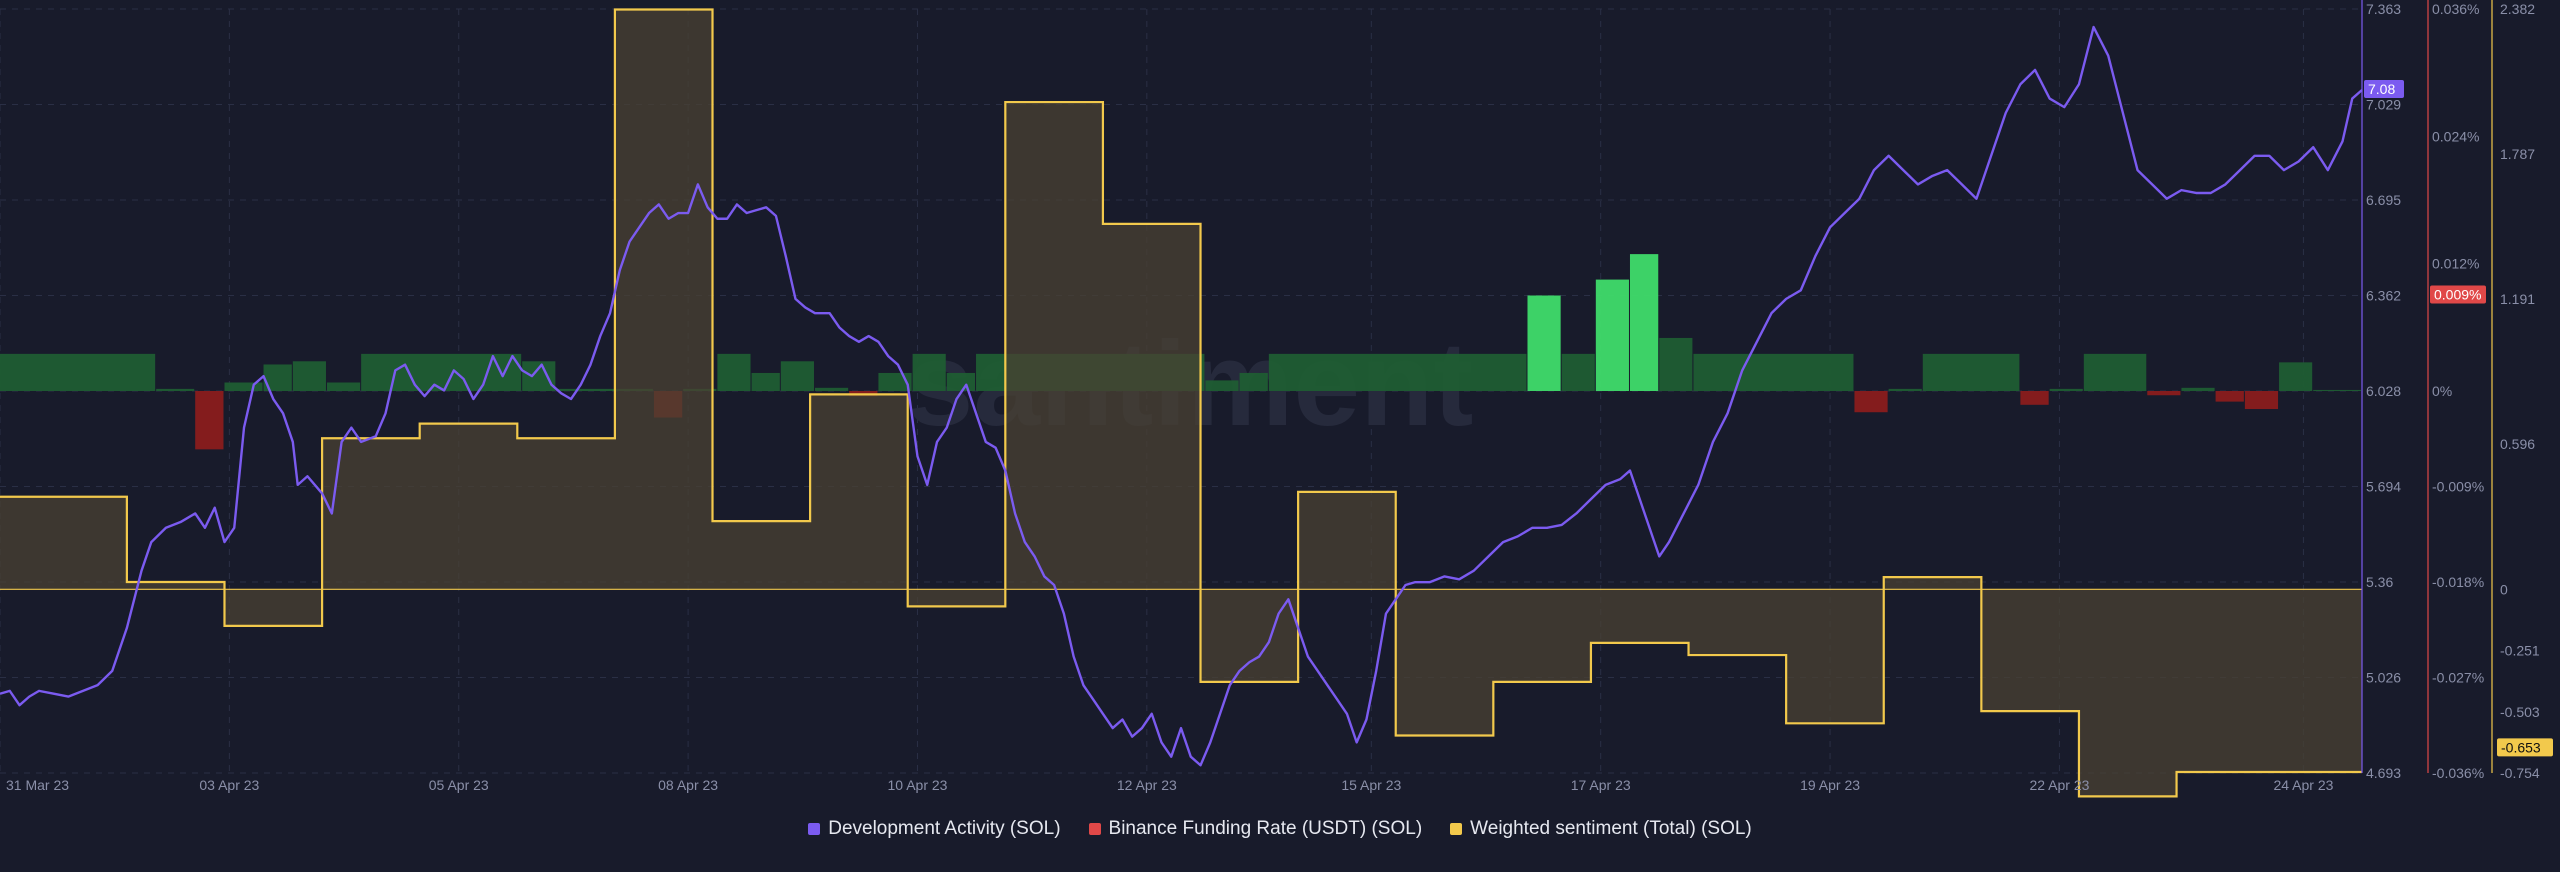 The image size is (2560, 872). What do you see at coordinates (2455, 264) in the screenshot?
I see `funding-axis-tick: 0.012%` at bounding box center [2455, 264].